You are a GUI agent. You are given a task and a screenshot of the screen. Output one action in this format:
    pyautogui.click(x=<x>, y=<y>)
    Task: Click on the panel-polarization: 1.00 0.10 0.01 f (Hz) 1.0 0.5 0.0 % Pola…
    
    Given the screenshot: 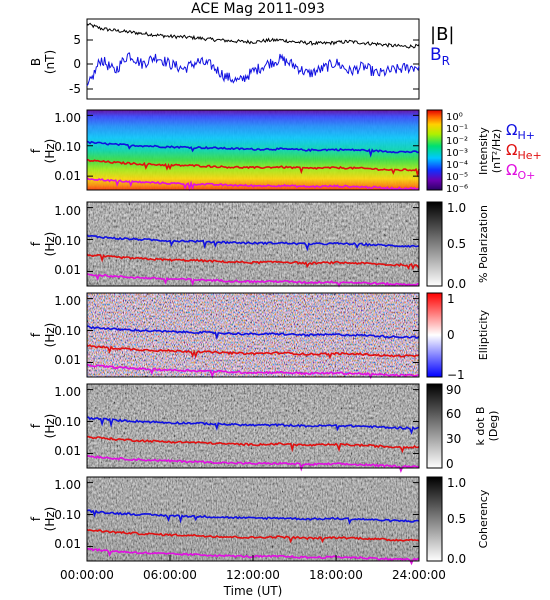 What is the action you would take?
    pyautogui.click(x=259, y=246)
    